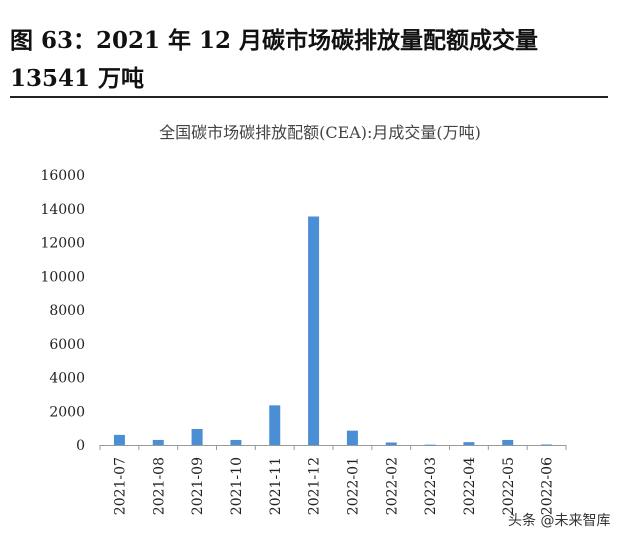  What do you see at coordinates (315, 486) in the screenshot?
I see `x-tick-label: 2021-12` at bounding box center [315, 486].